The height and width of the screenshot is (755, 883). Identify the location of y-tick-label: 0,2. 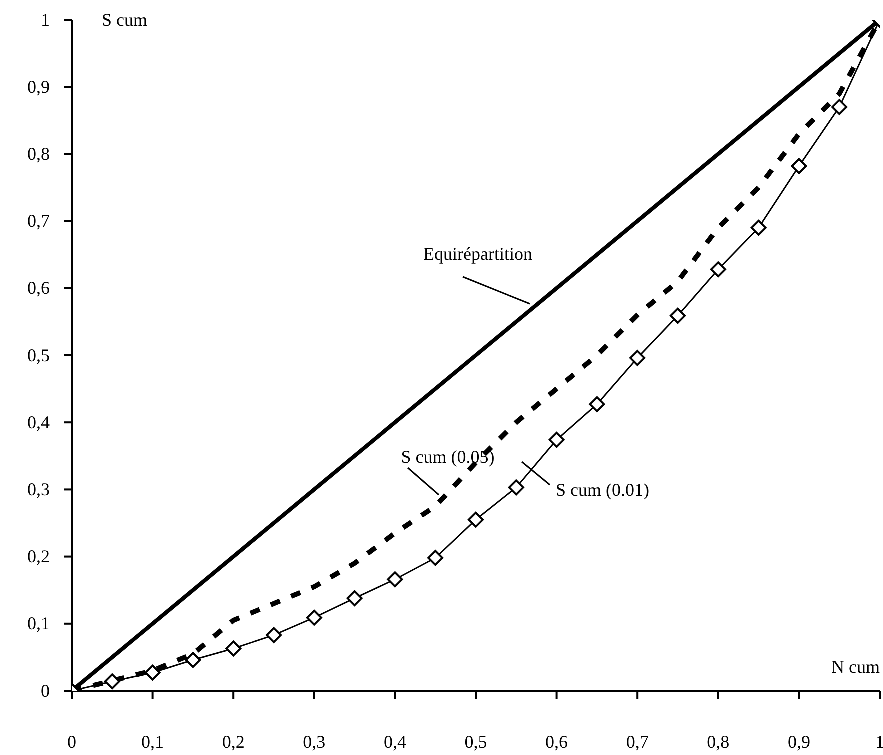
(39, 556).